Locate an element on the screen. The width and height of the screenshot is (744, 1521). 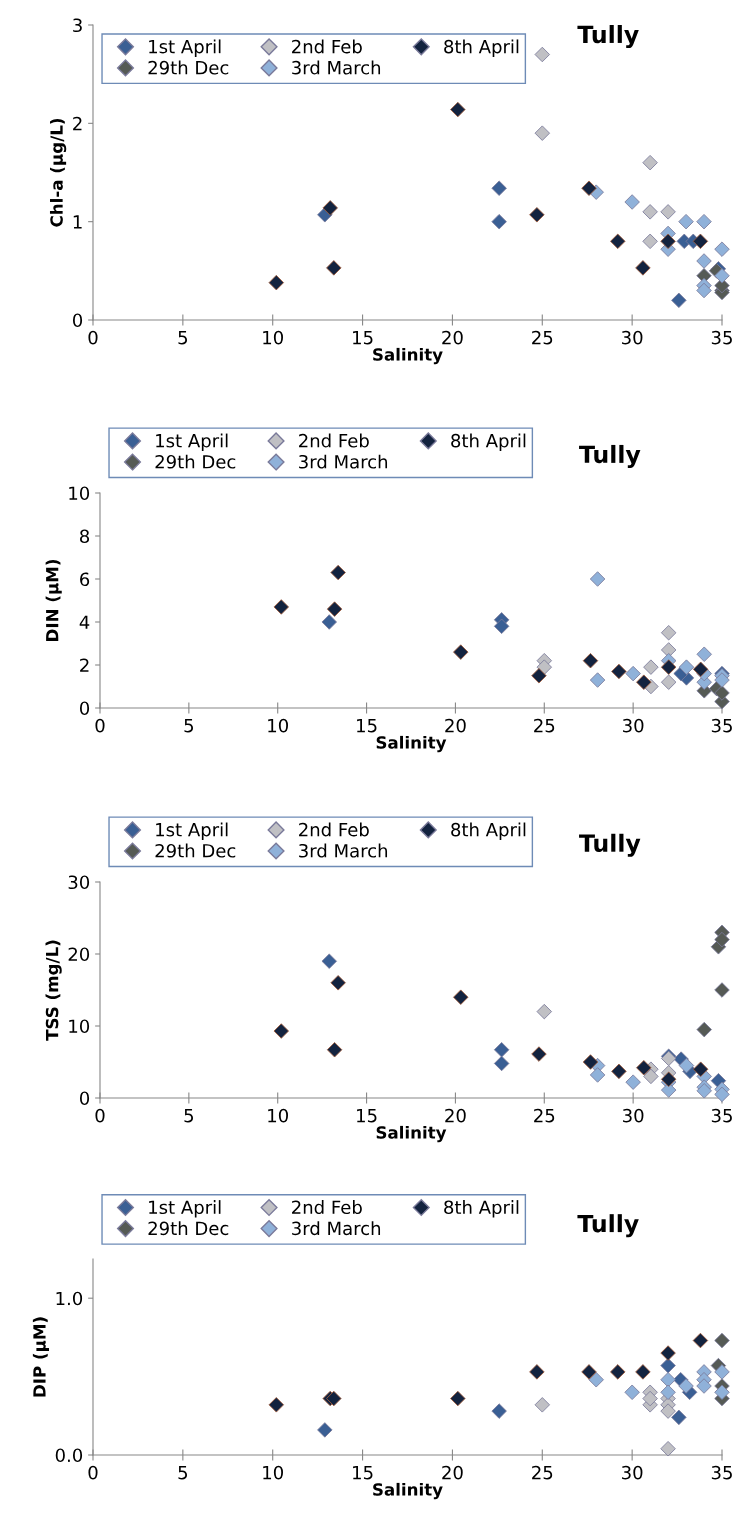
y-tick-label: 3 is located at coordinates (77, 25).